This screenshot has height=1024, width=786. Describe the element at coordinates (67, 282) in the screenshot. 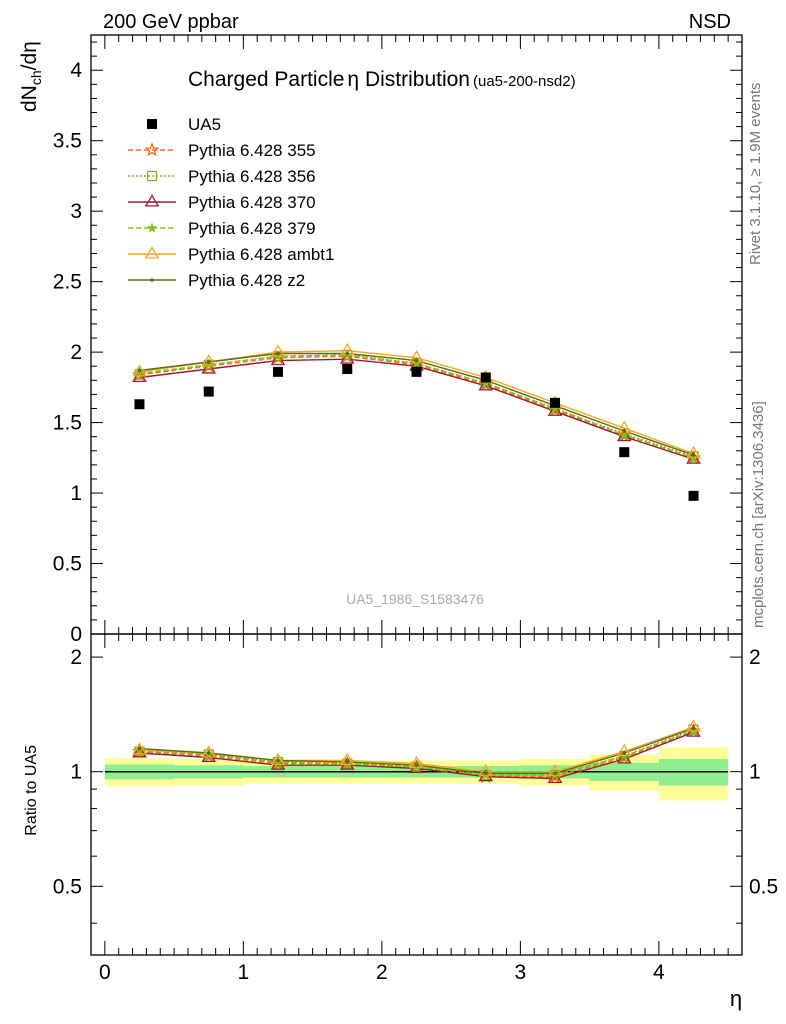

I see `y-tick-label: 2.5` at that location.